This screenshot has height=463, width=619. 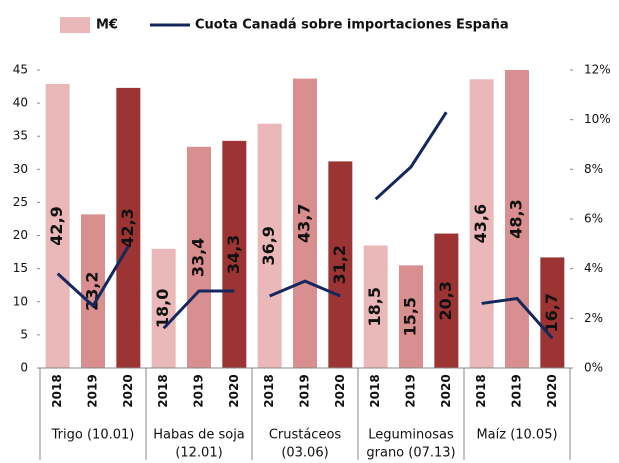 I want to click on data-label: 34,3, so click(x=233, y=254).